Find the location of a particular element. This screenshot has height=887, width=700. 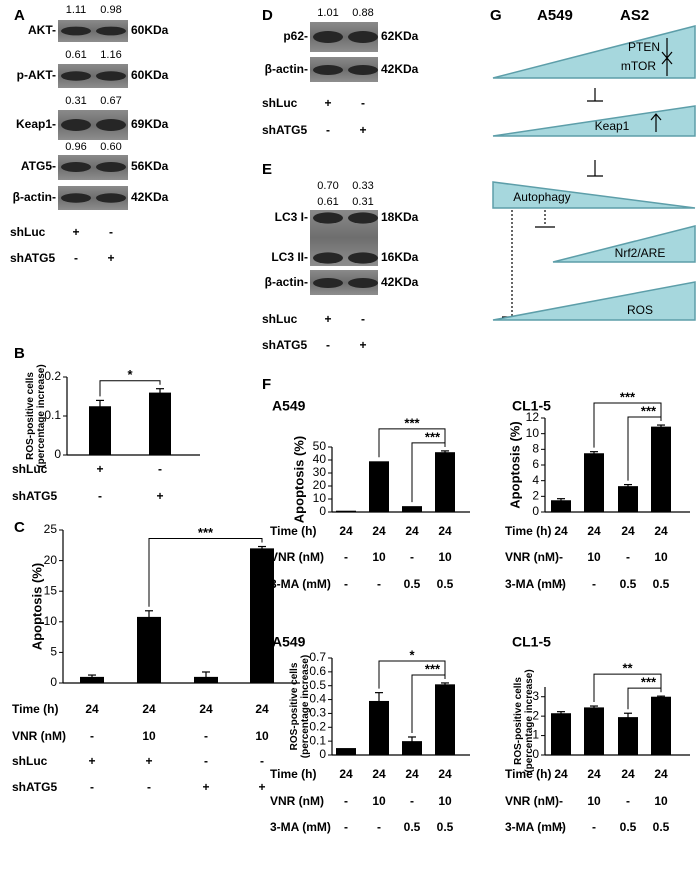

y-tick-label: 0.3 is located at coordinates (317, 713).